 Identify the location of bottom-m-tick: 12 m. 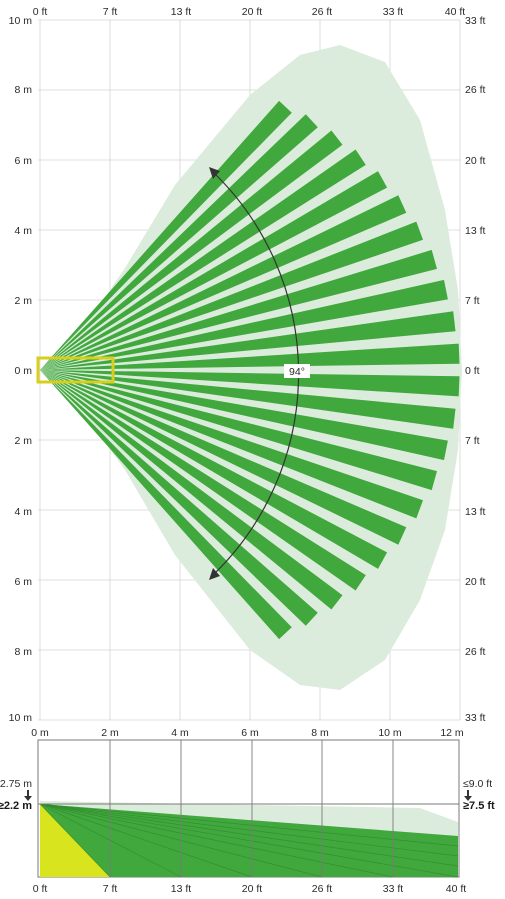
(452, 733).